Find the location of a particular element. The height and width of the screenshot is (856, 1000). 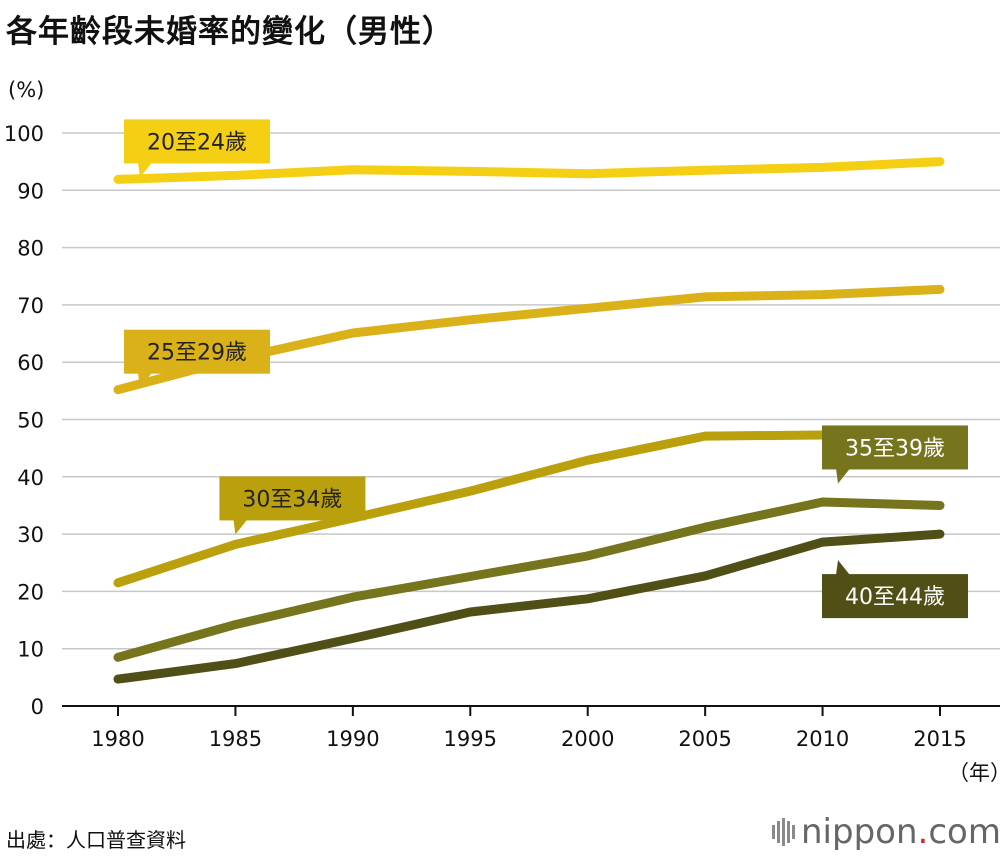

y-tick-label: 60 is located at coordinates (30, 363).